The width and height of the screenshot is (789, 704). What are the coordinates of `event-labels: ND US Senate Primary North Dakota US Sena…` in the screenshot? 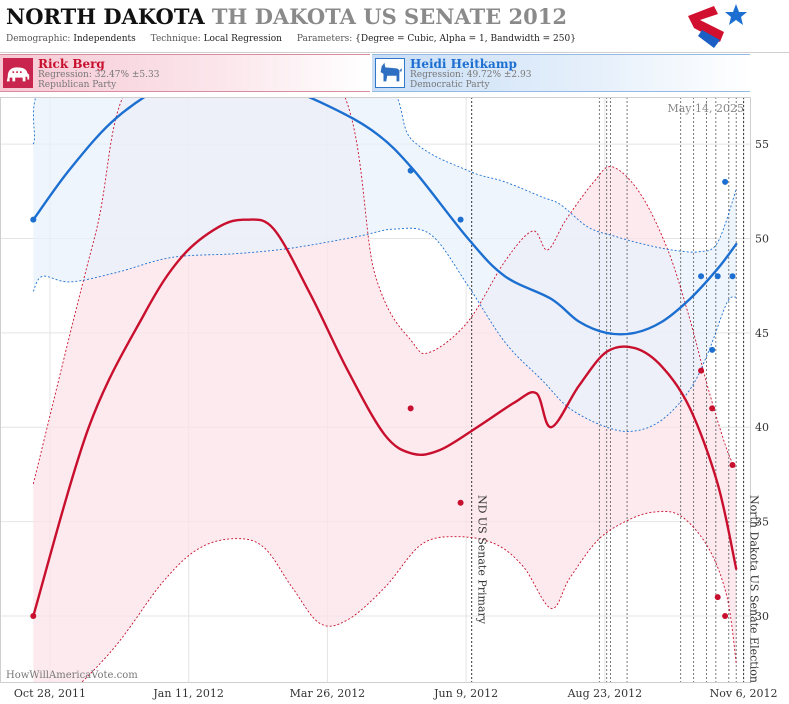 It's located at (618, 589).